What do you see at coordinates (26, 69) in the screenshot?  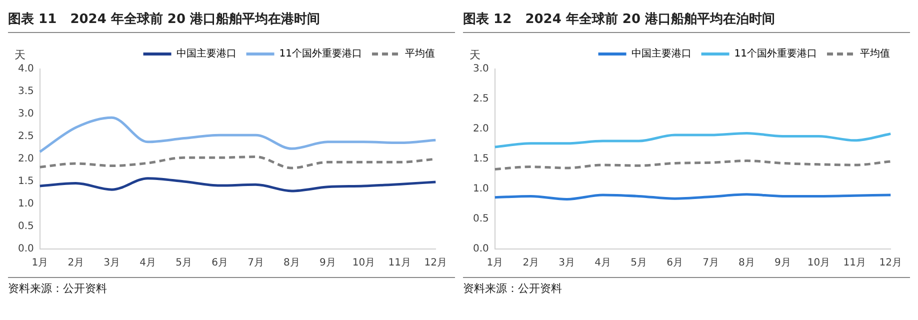 I see `y-tick-label: 4.0` at bounding box center [26, 69].